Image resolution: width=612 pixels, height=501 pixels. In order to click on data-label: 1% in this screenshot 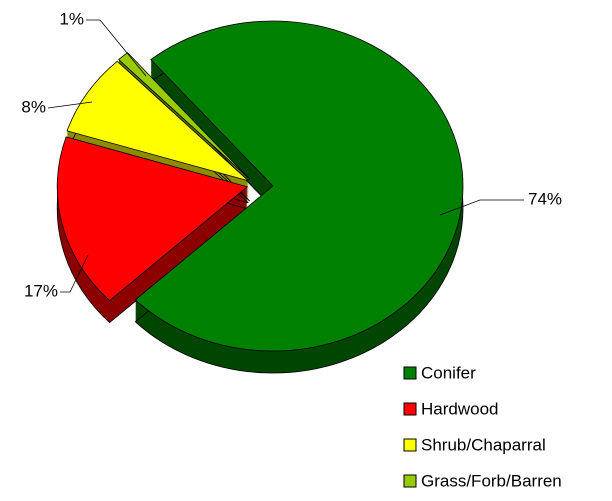, I will do `click(71, 18)`.